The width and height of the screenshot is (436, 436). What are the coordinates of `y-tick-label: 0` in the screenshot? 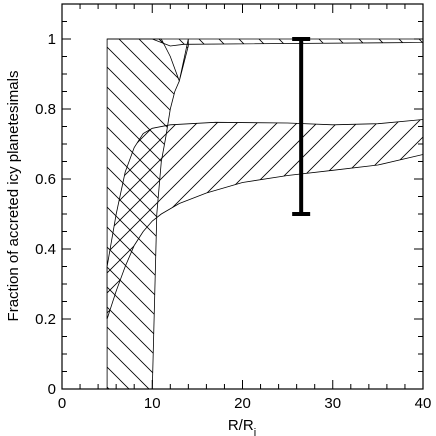 It's located at (52, 389).